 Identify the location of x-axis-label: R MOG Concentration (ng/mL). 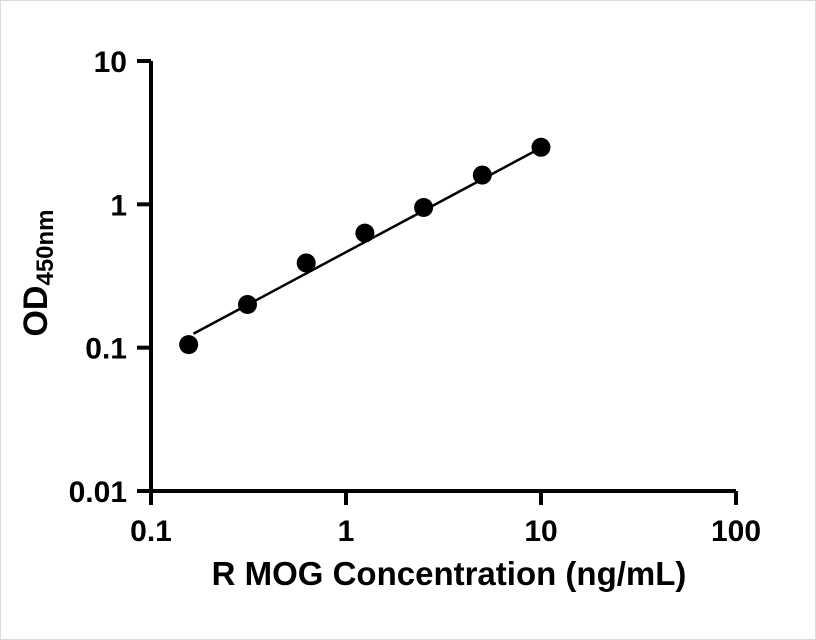
(449, 573).